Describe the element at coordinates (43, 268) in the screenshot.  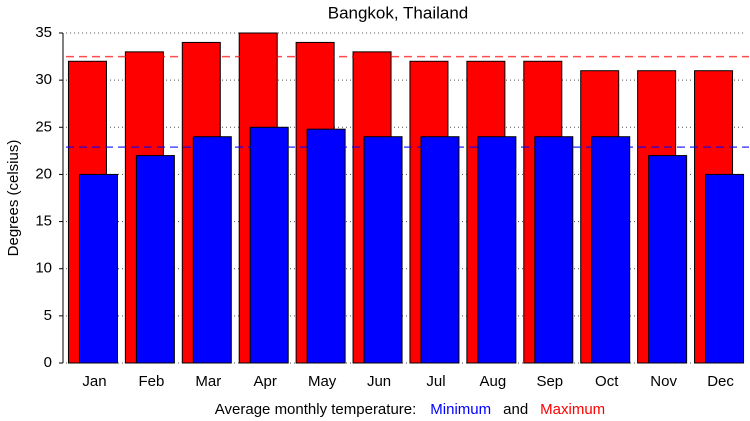
I see `y-tick-label: 10` at that location.